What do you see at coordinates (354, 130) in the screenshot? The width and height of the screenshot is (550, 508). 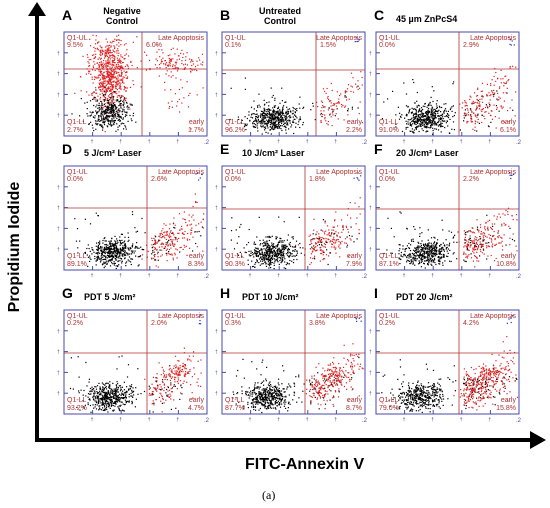 I see `quadrant-lr-value: 2.2%` at bounding box center [354, 130].